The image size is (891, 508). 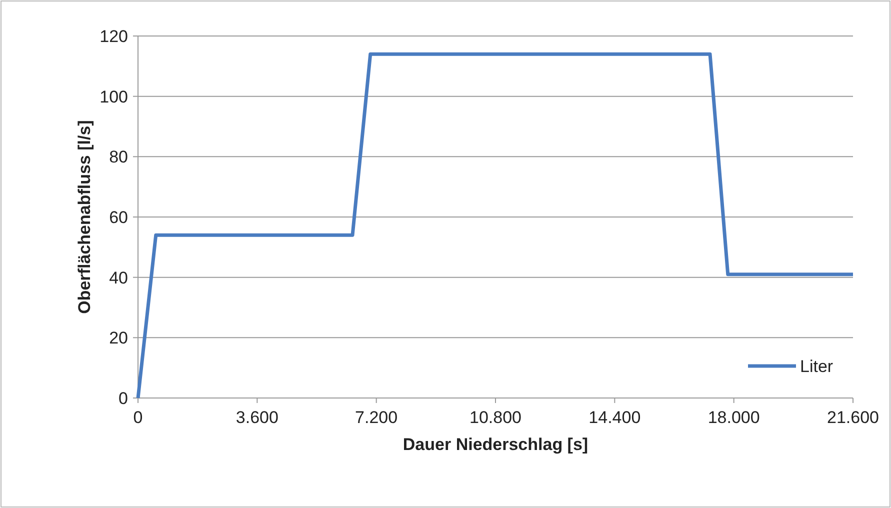 What do you see at coordinates (257, 417) in the screenshot?
I see `x-tick-label: 3.600` at bounding box center [257, 417].